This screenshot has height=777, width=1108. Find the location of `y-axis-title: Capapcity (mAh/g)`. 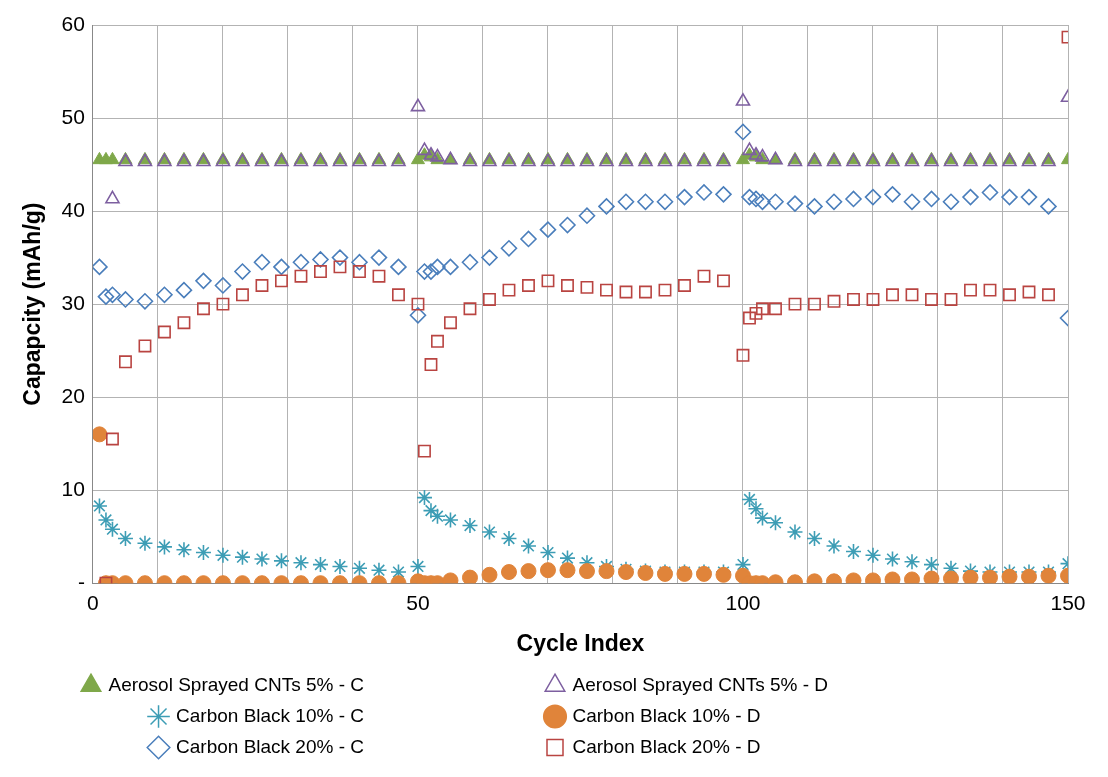

y-axis-title: Capapcity (mAh/g) is located at coordinates (32, 304).